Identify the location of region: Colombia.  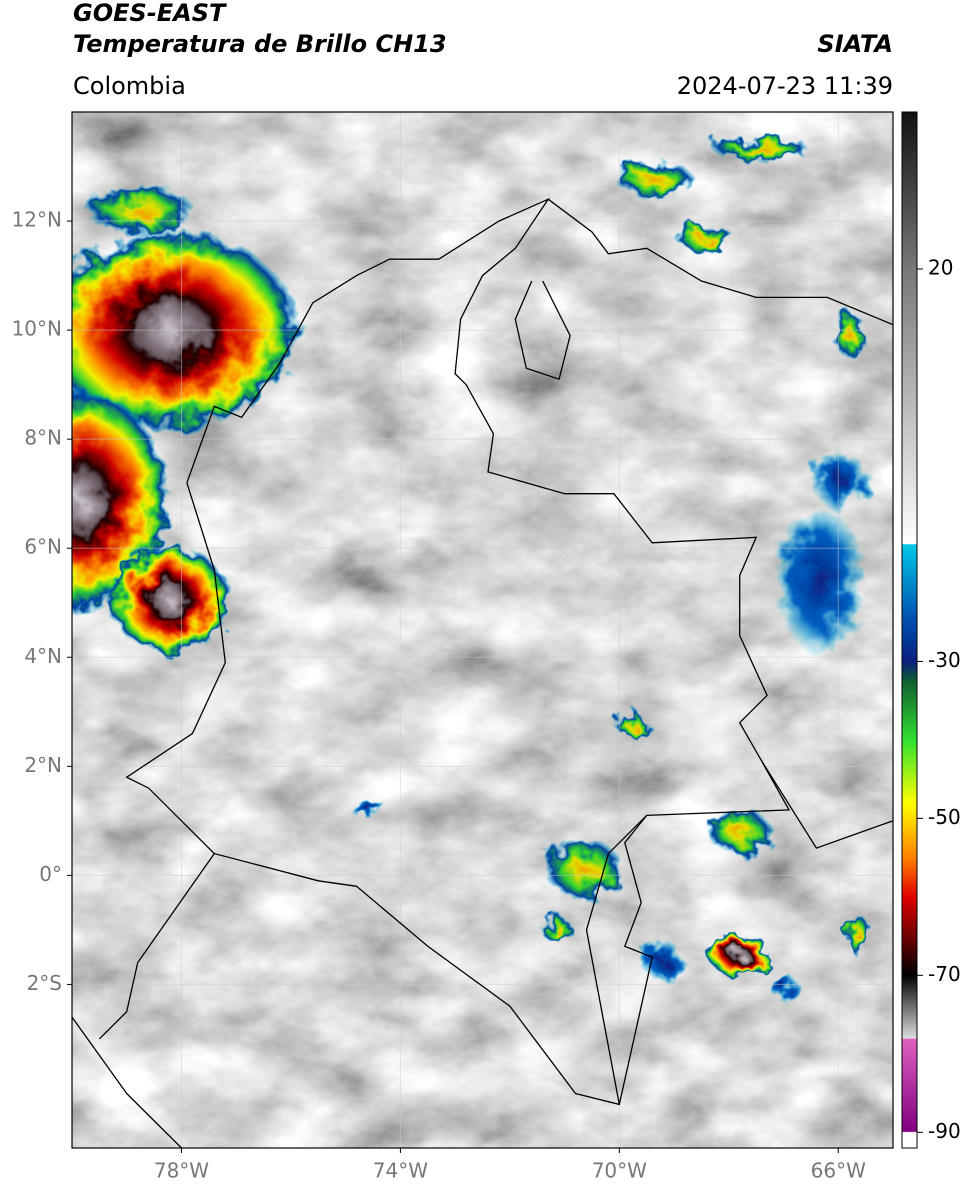
(129, 86).